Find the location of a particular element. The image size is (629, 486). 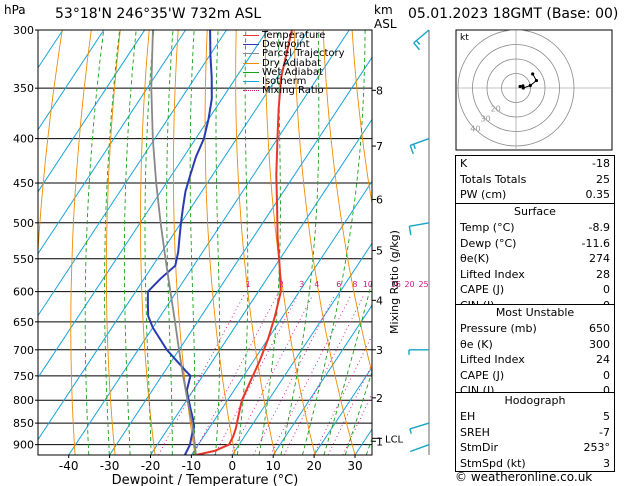

row-value: 0 is located at coordinates (606, 391).